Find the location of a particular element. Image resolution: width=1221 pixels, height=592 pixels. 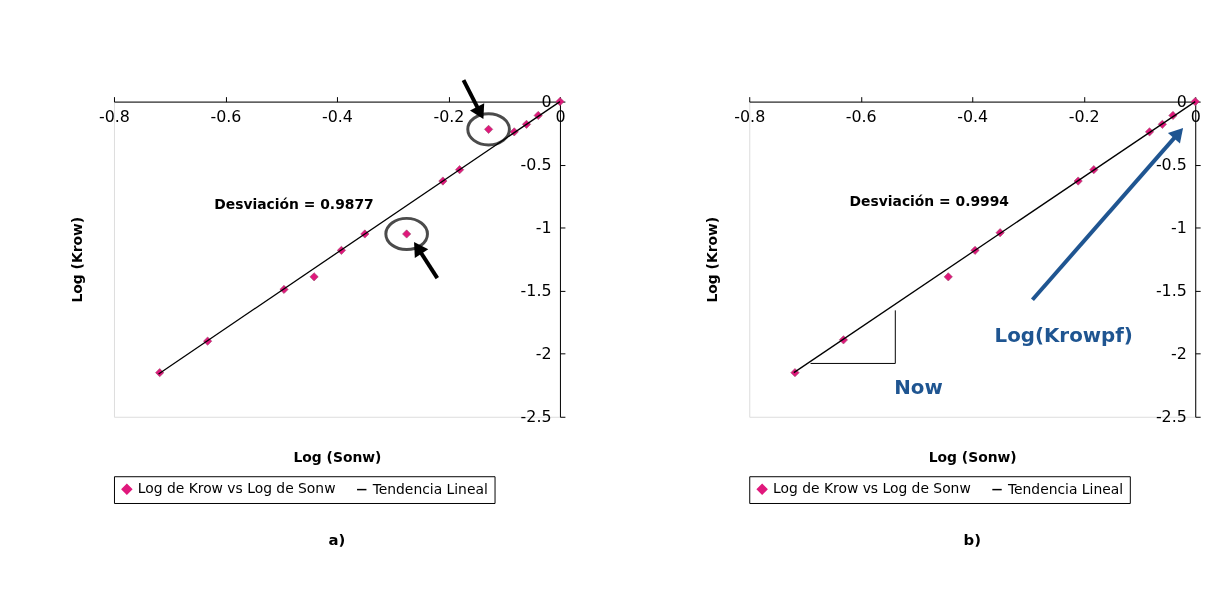

annotation: Log(Krowpf) is located at coordinates (1063, 336).